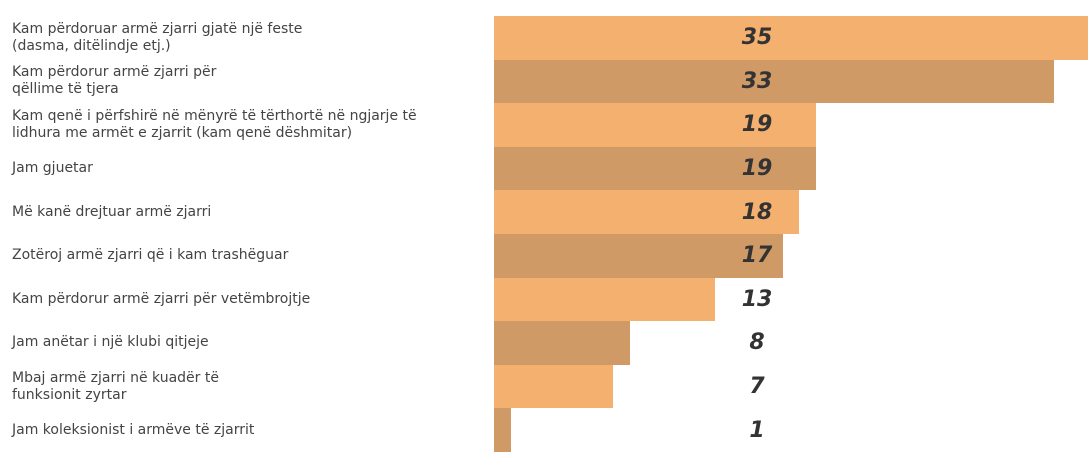 This screenshot has width=1088, height=452. Describe the element at coordinates (150, 255) in the screenshot. I see `category-label: Zotëroj armë zjarri që i kam trashëguar` at that location.